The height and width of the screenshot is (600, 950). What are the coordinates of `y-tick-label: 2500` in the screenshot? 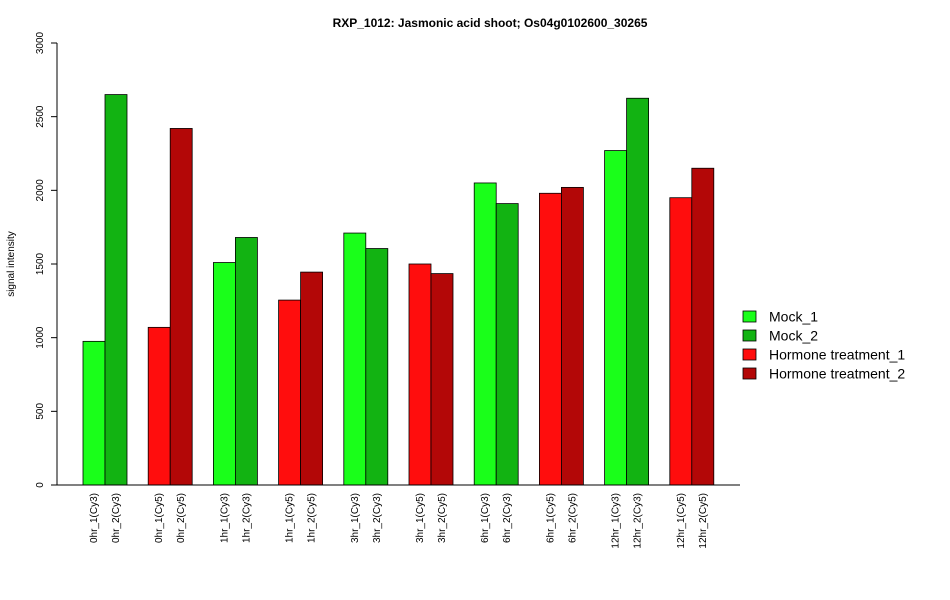 It's located at (40, 116).